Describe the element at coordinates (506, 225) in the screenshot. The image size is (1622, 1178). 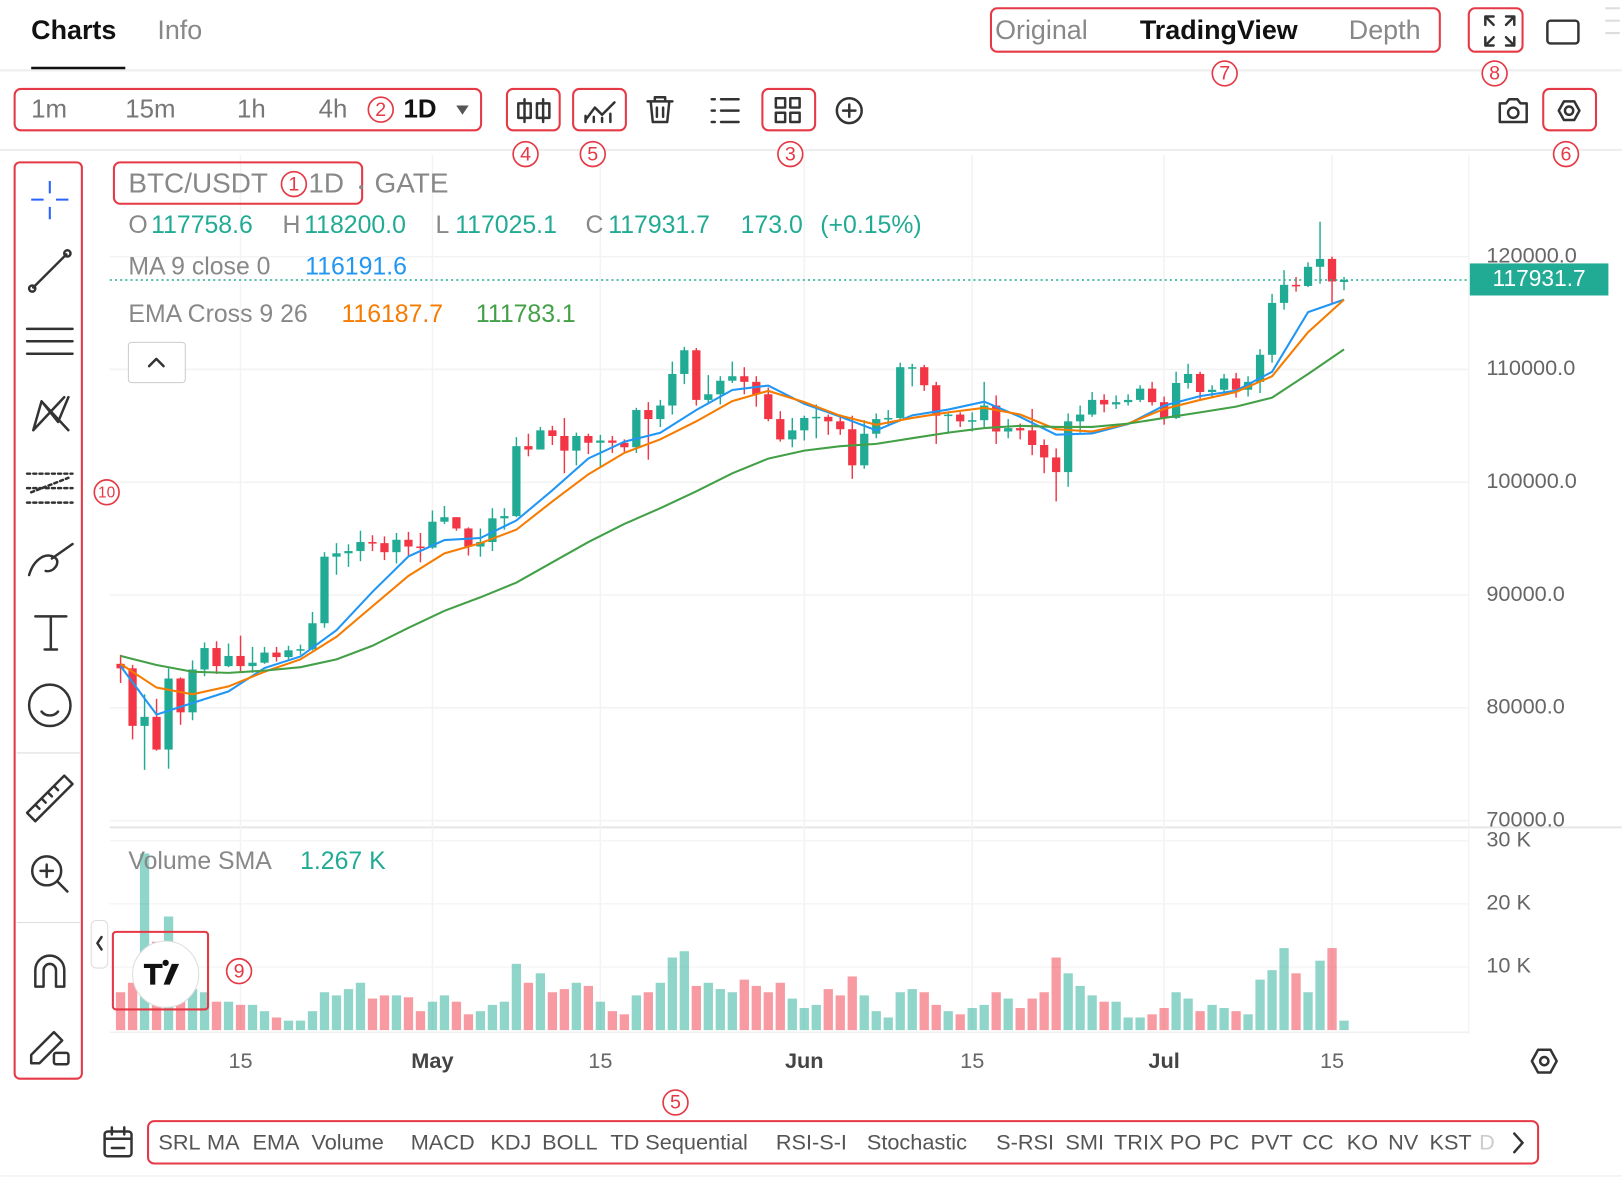
I see `ohlc-value: 117025.1` at that location.